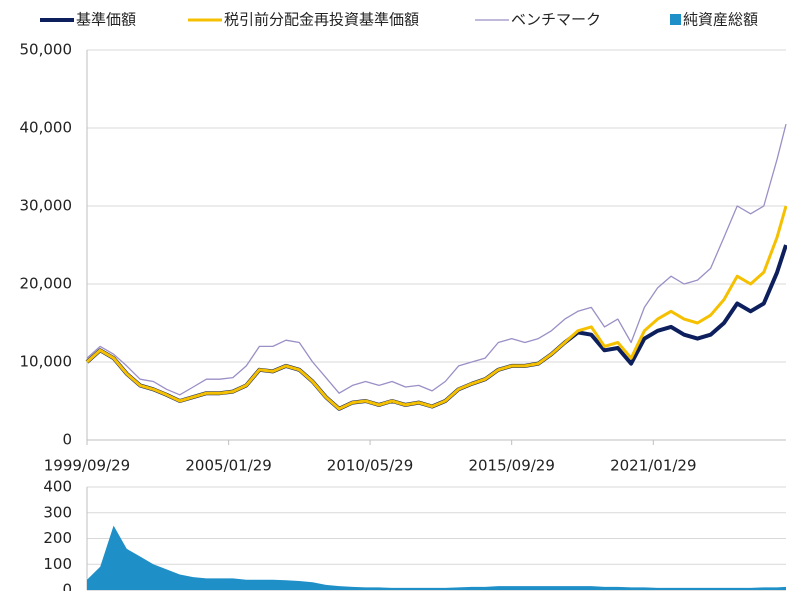 The height and width of the screenshot is (591, 787). Describe the element at coordinates (106, 20) in the screenshot. I see `legend-label: 基準価額` at that location.